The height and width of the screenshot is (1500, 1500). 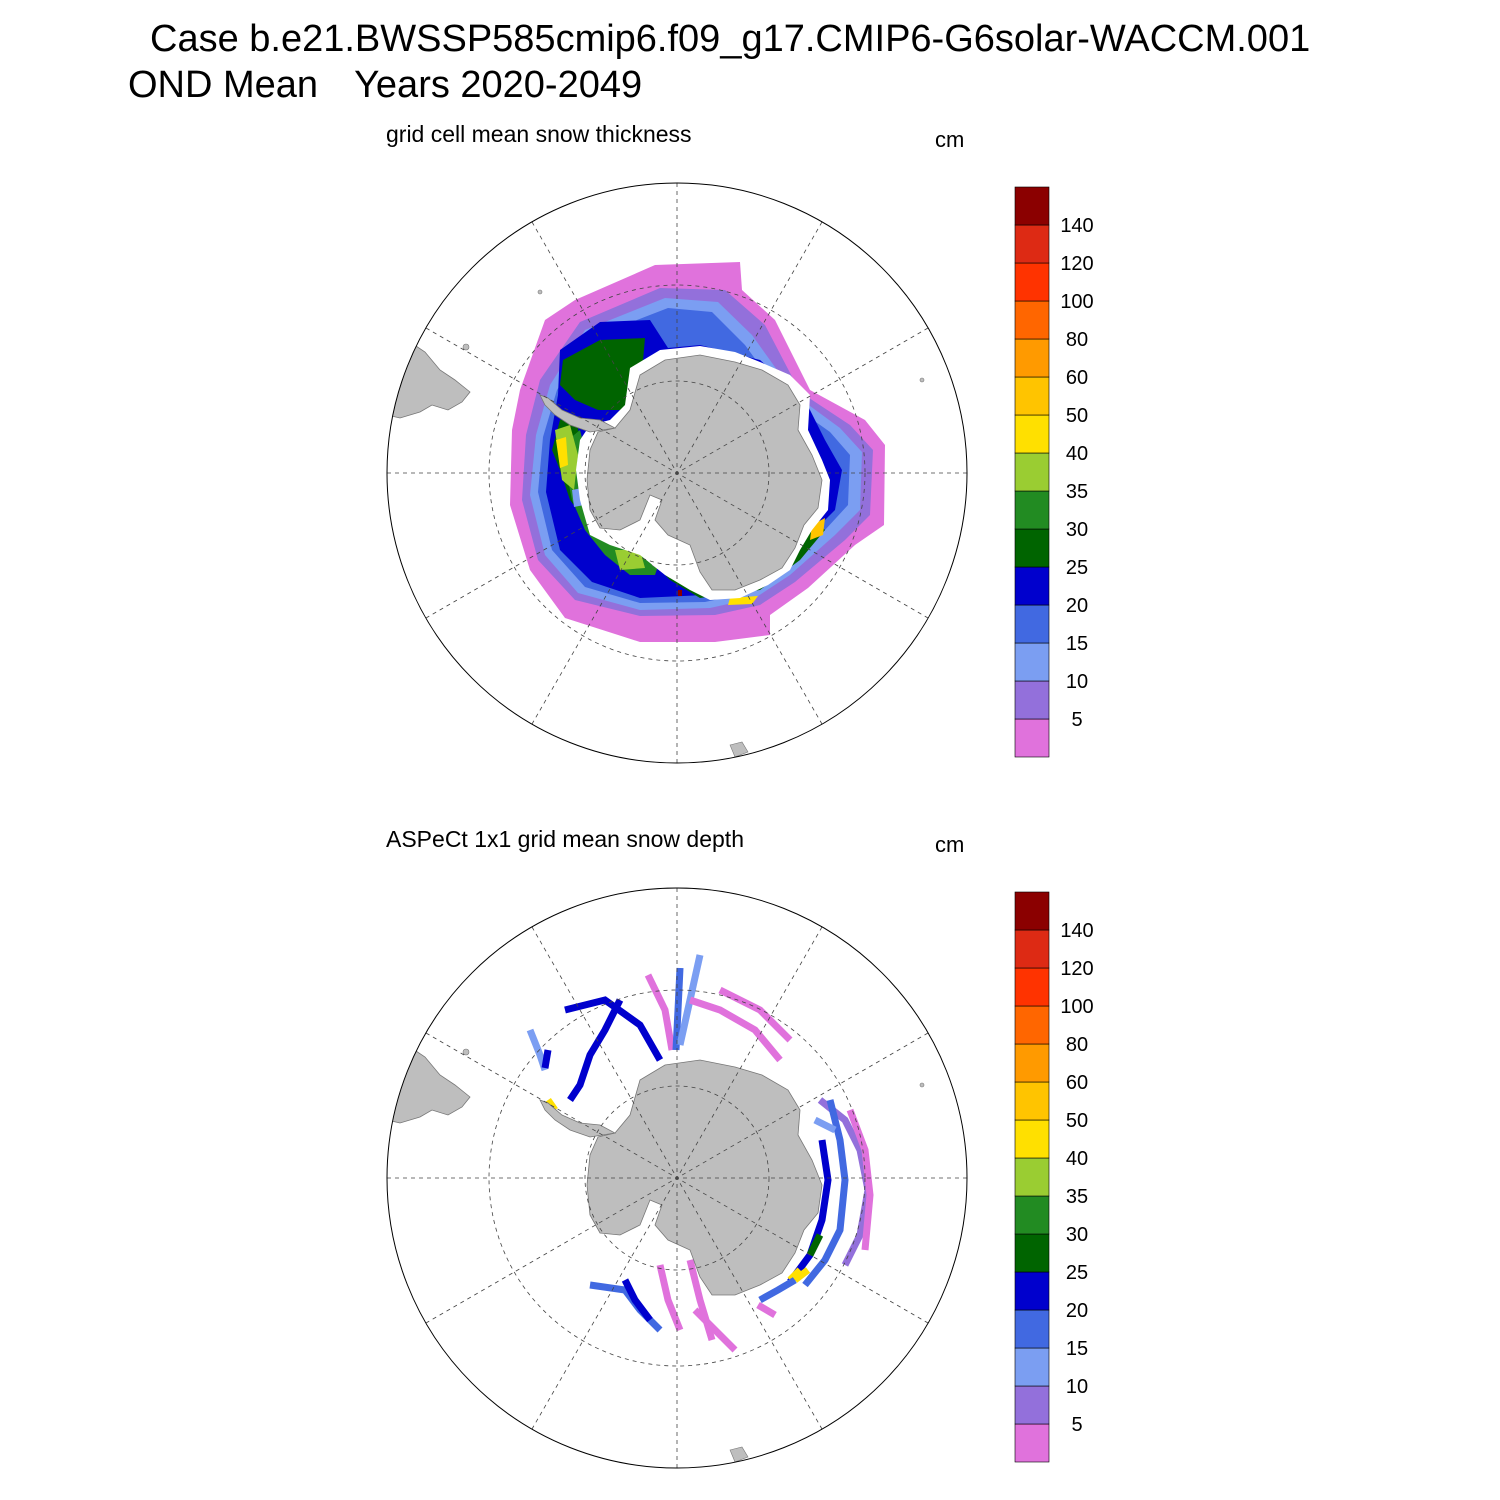 What do you see at coordinates (1054, 472) in the screenshot?
I see `colorbar-1: 5 10 15 20 25 30 35 40 50 60 80 100 120 140` at bounding box center [1054, 472].